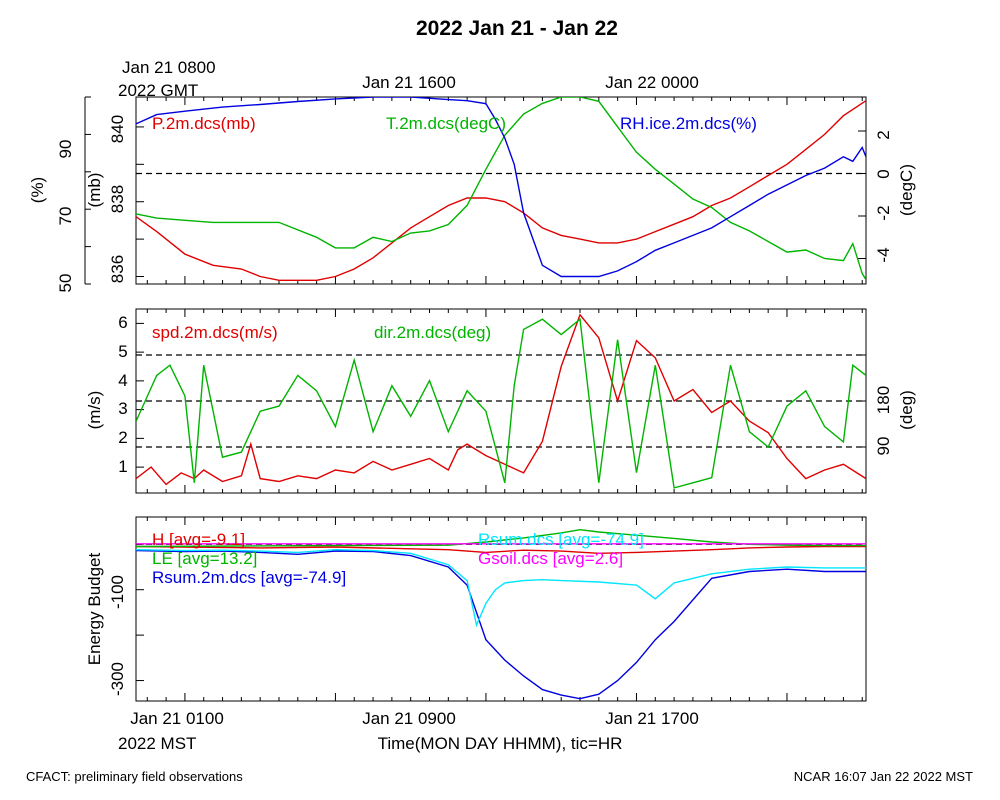  I want to click on energy-tick-neg300: -300, so click(117, 679).